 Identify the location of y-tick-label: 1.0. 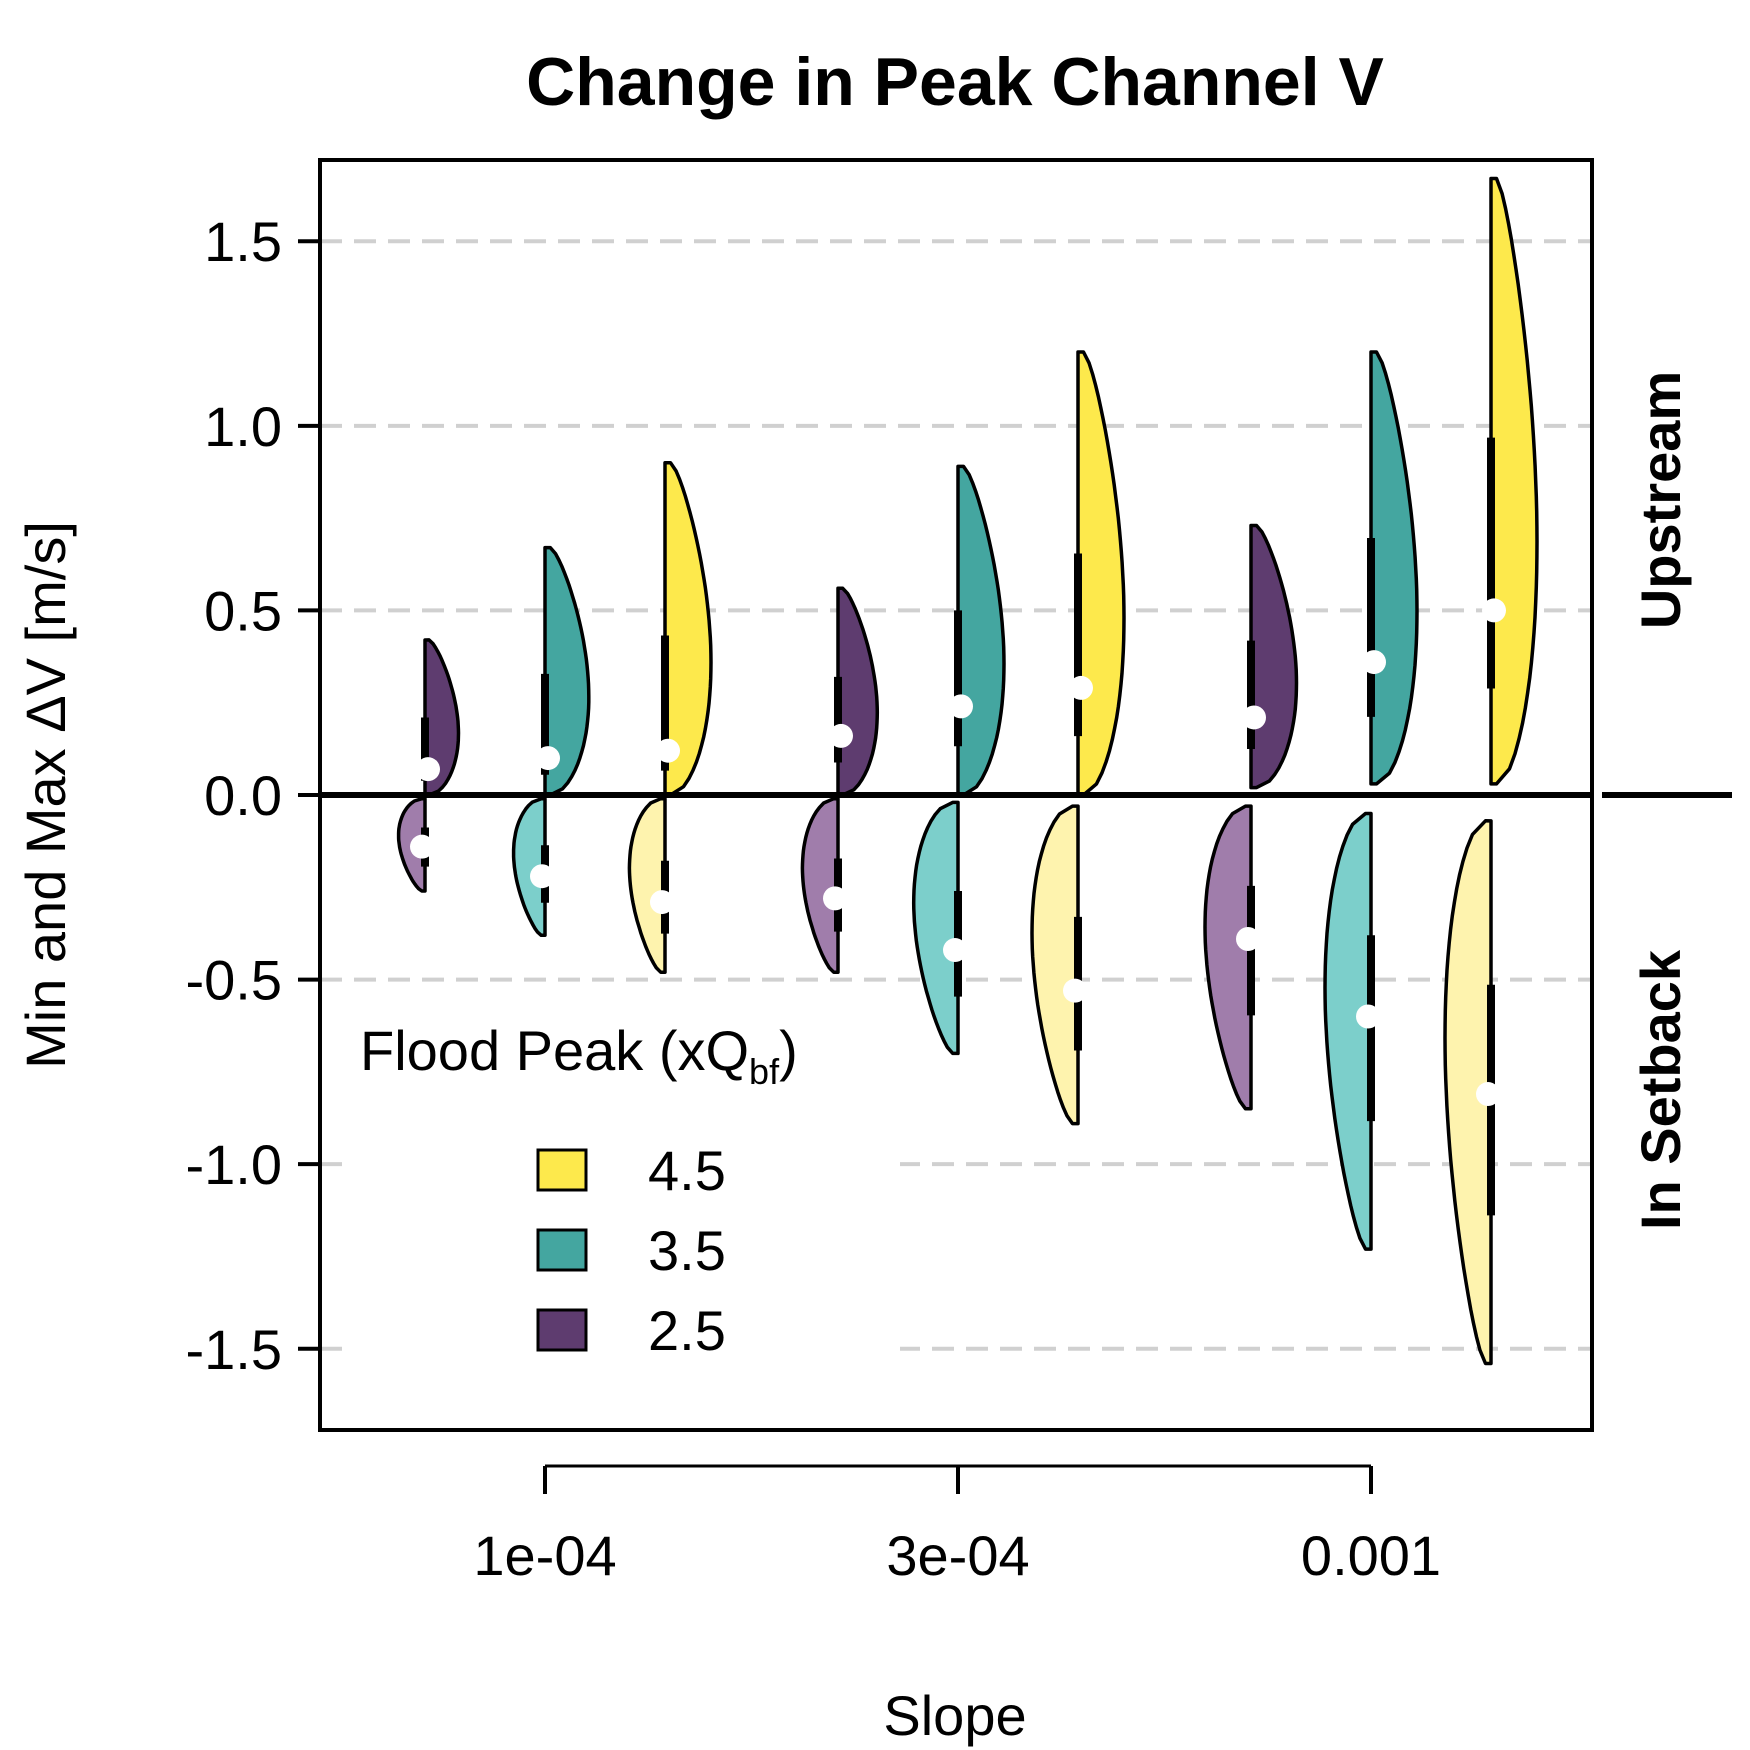
(243, 426).